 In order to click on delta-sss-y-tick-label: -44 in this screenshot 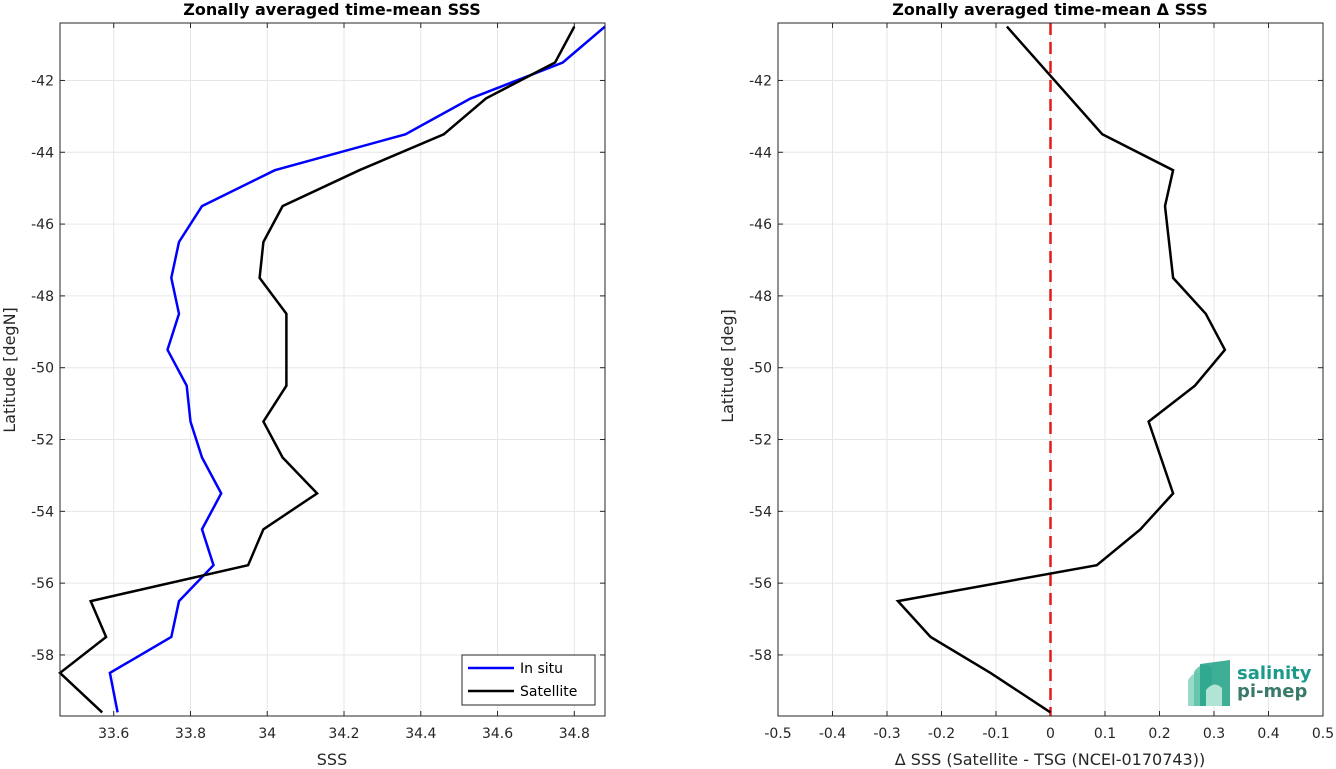, I will do `click(760, 153)`.